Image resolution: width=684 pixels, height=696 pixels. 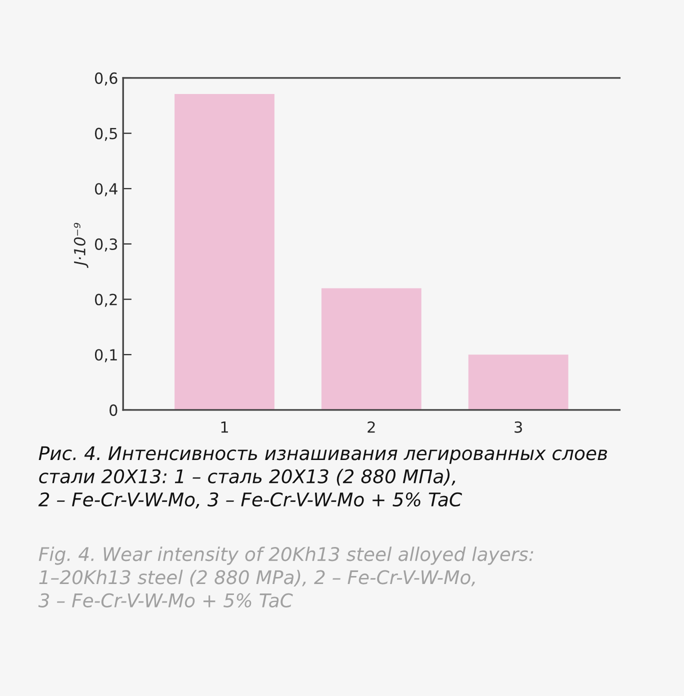 What do you see at coordinates (518, 427) in the screenshot?
I see `x-tick-label: 3` at bounding box center [518, 427].